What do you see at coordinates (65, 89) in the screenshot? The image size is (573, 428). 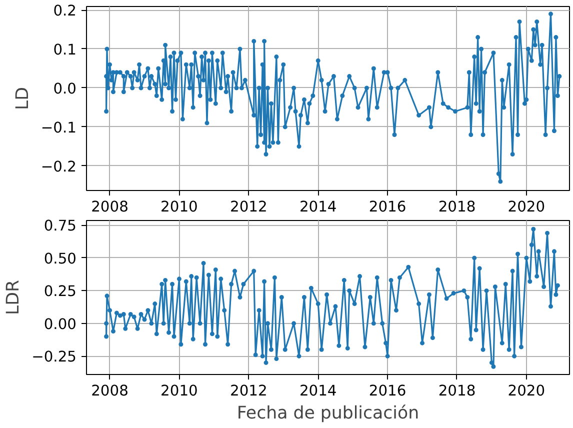 I see `y-tick-label: 0.0` at bounding box center [65, 89].